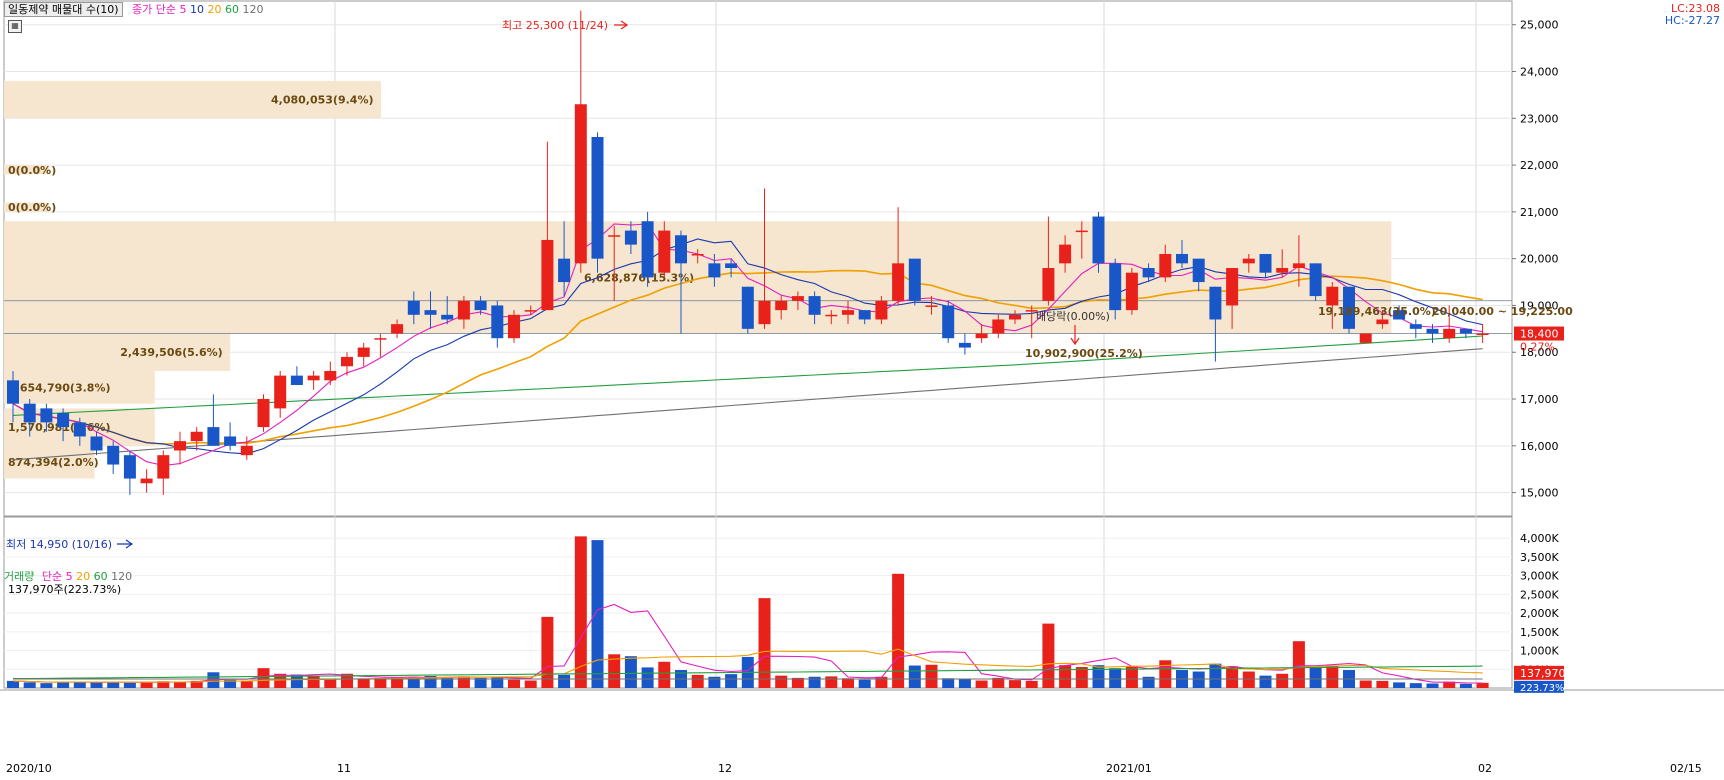 The width and height of the screenshot is (1724, 780). I want to click on low-arrow, so click(125, 544).